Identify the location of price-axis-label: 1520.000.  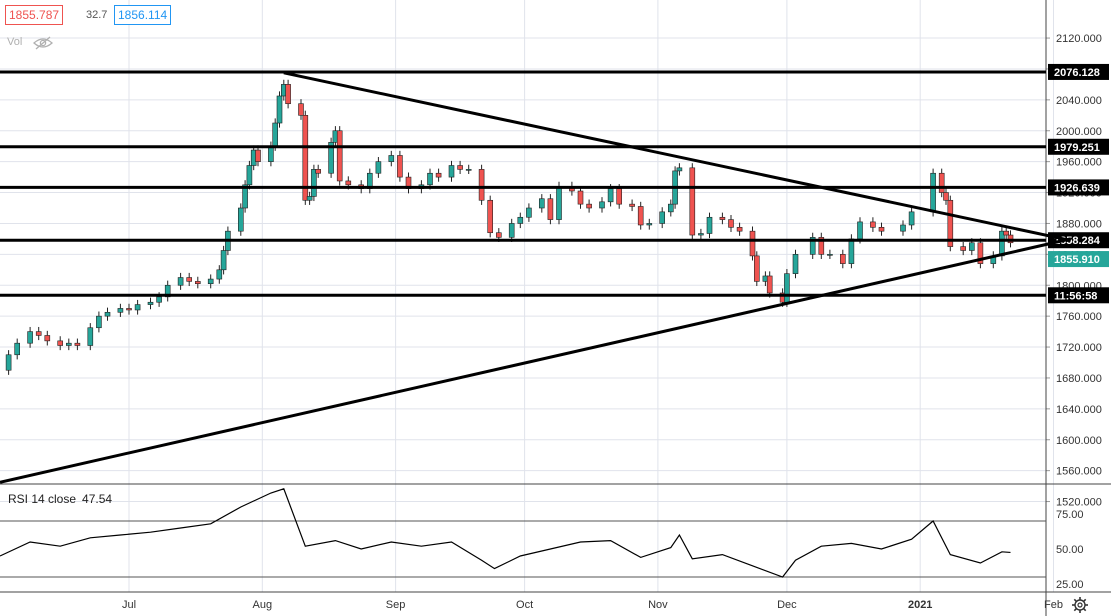
(1079, 503).